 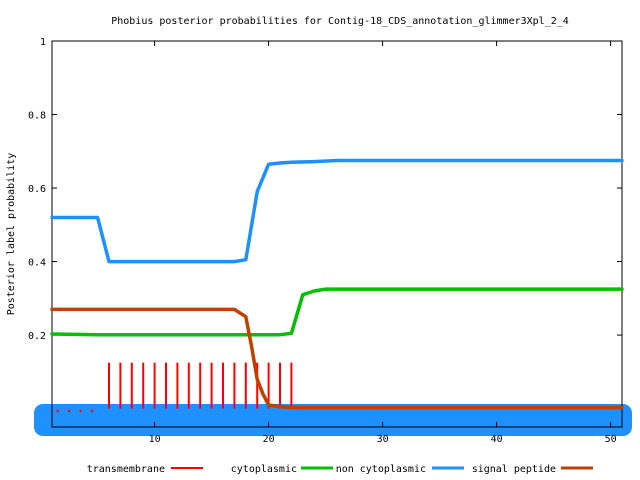 What do you see at coordinates (611, 439) in the screenshot?
I see `x-tick-label: 50` at bounding box center [611, 439].